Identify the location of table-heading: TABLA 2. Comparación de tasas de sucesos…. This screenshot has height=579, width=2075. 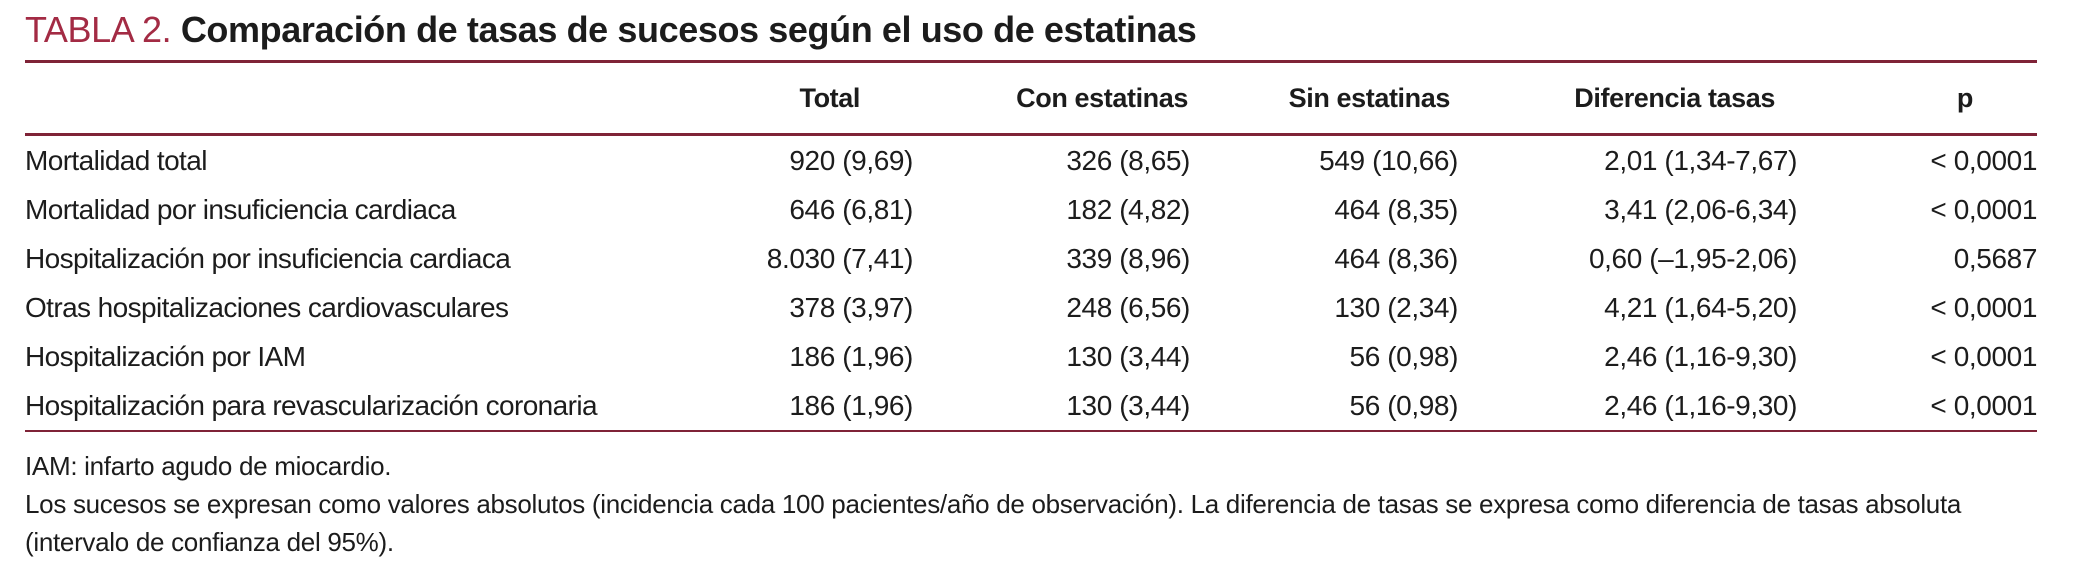
(1050, 30).